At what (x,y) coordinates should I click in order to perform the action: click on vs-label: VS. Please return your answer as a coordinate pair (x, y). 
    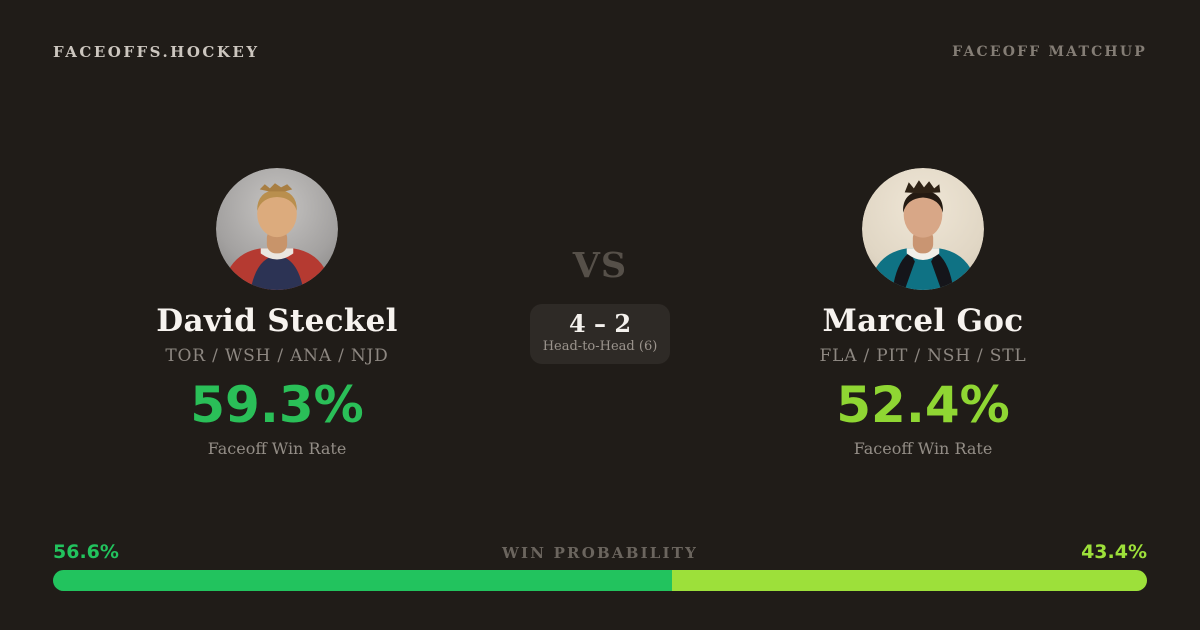
    Looking at the image, I should click on (600, 265).